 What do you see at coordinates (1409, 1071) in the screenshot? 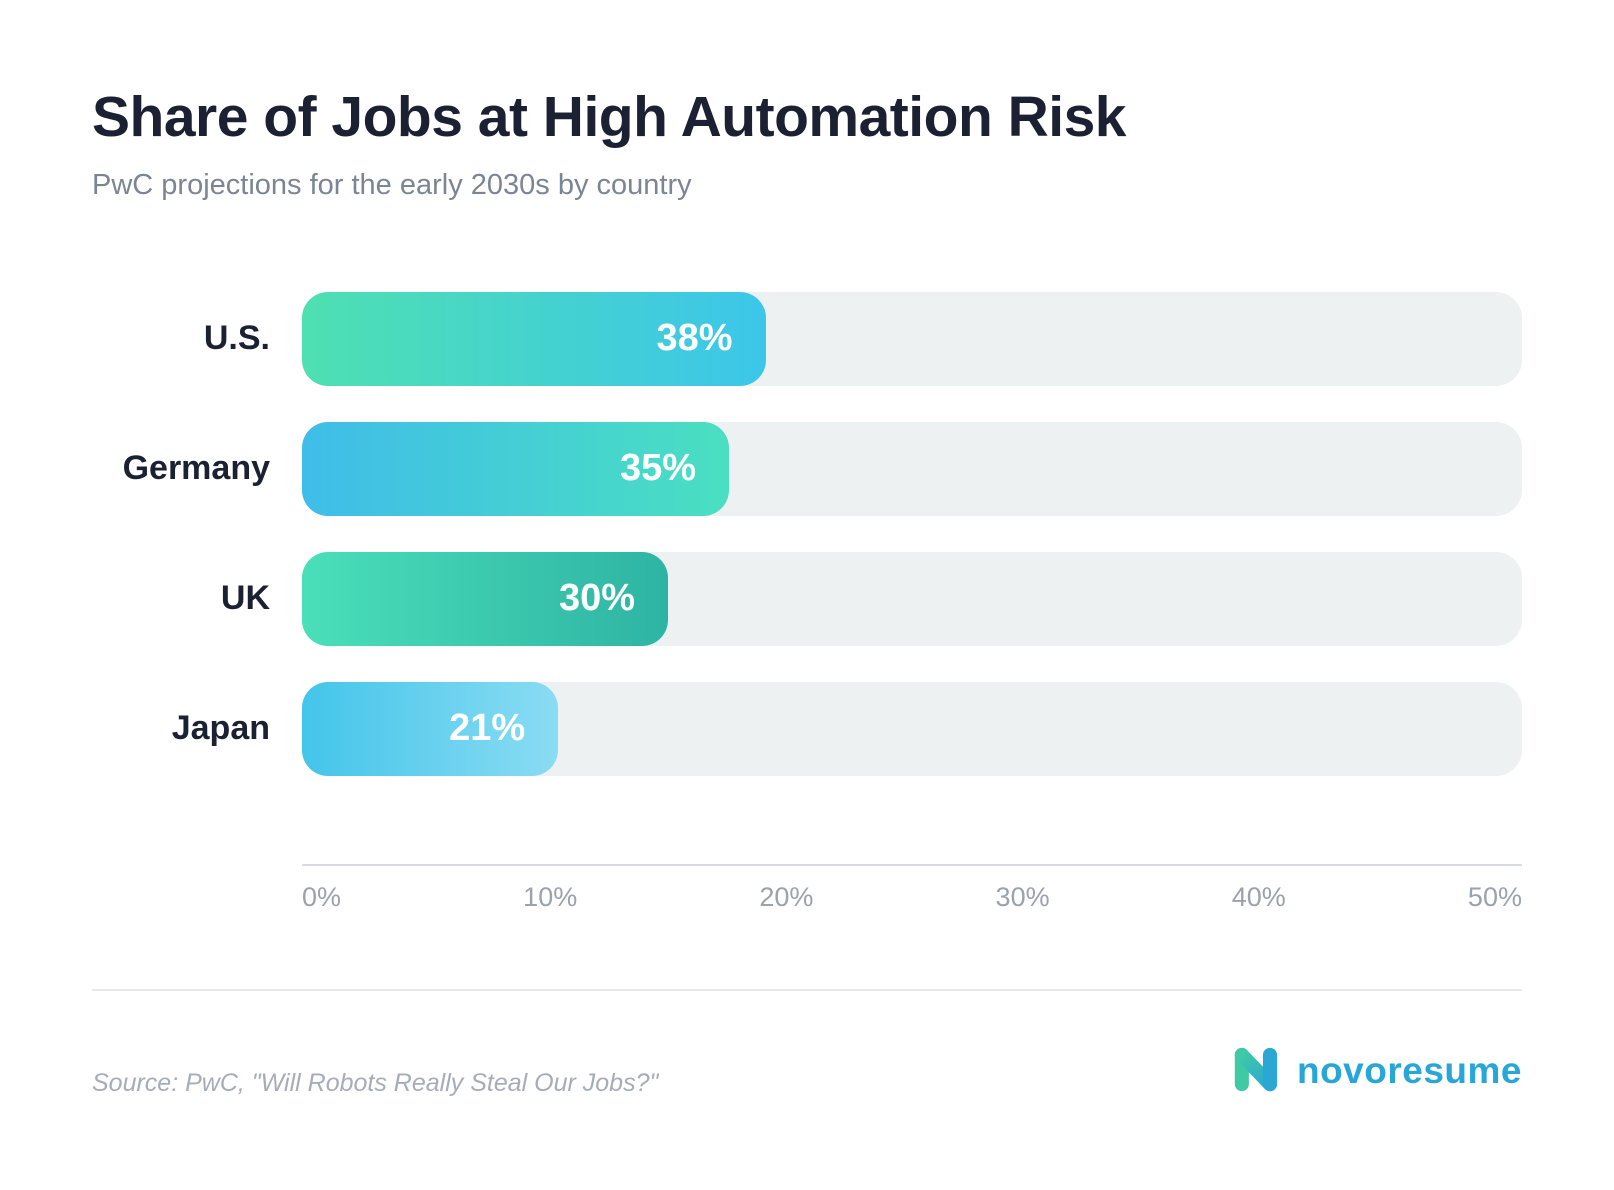
I see `brand-wordmark: novoresume` at bounding box center [1409, 1071].